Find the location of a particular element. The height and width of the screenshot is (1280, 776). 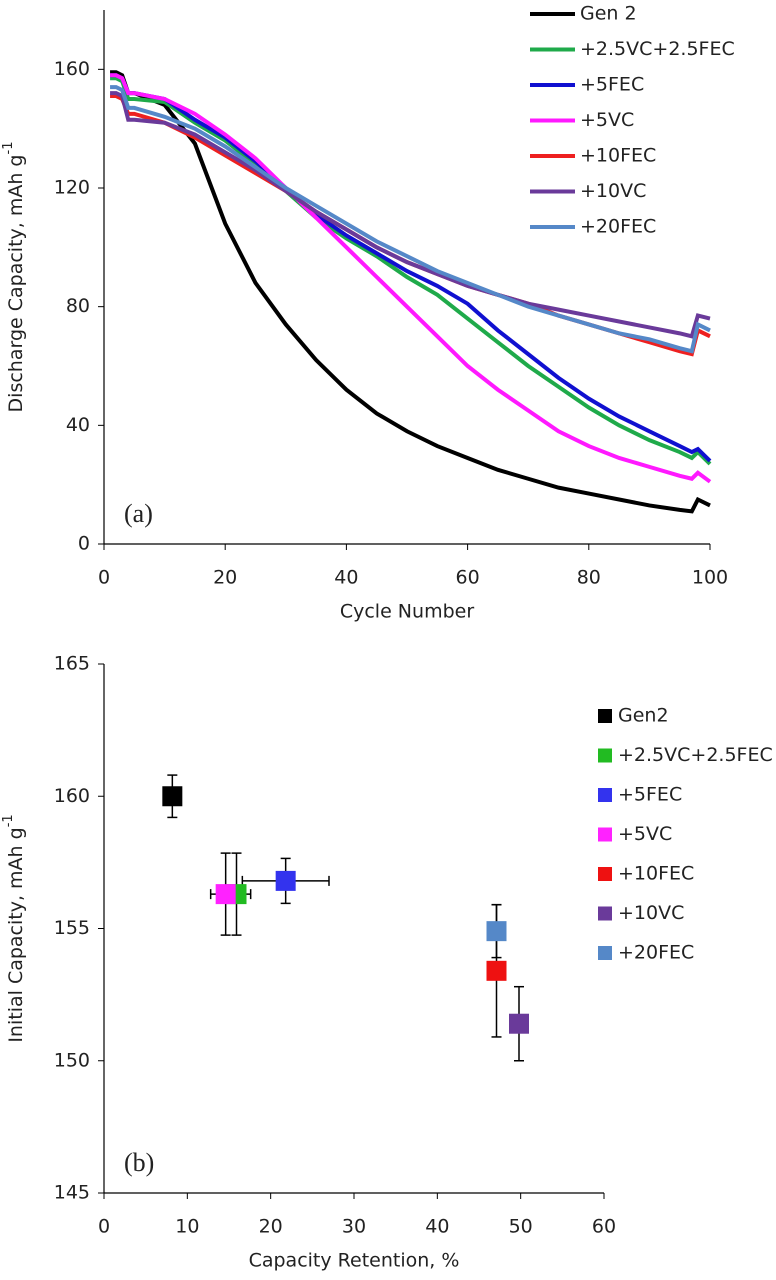

x-tick-label: 50 is located at coordinates (521, 1227).